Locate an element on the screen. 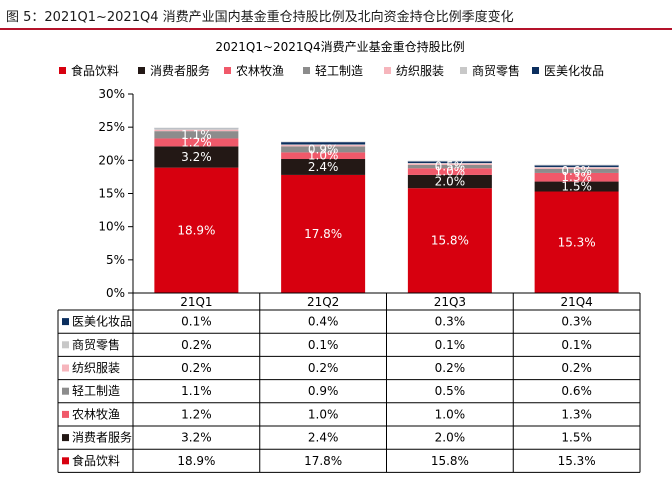  y-tick-label: 30% is located at coordinates (111, 94).